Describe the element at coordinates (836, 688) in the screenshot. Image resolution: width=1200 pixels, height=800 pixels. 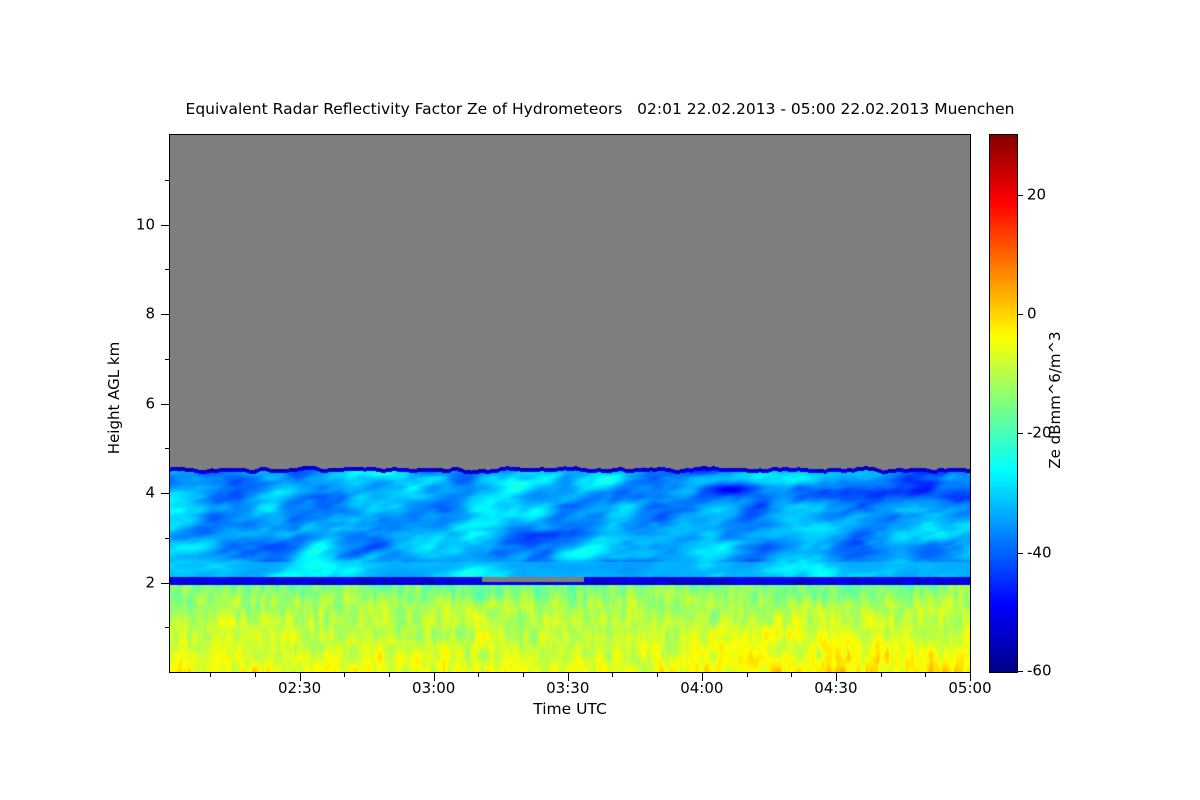
I see `x-tick-label: 04:30` at that location.